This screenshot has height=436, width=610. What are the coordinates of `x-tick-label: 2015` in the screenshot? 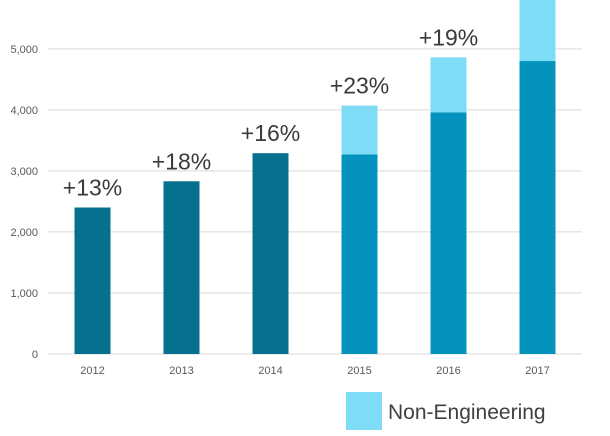 It's located at (359, 371).